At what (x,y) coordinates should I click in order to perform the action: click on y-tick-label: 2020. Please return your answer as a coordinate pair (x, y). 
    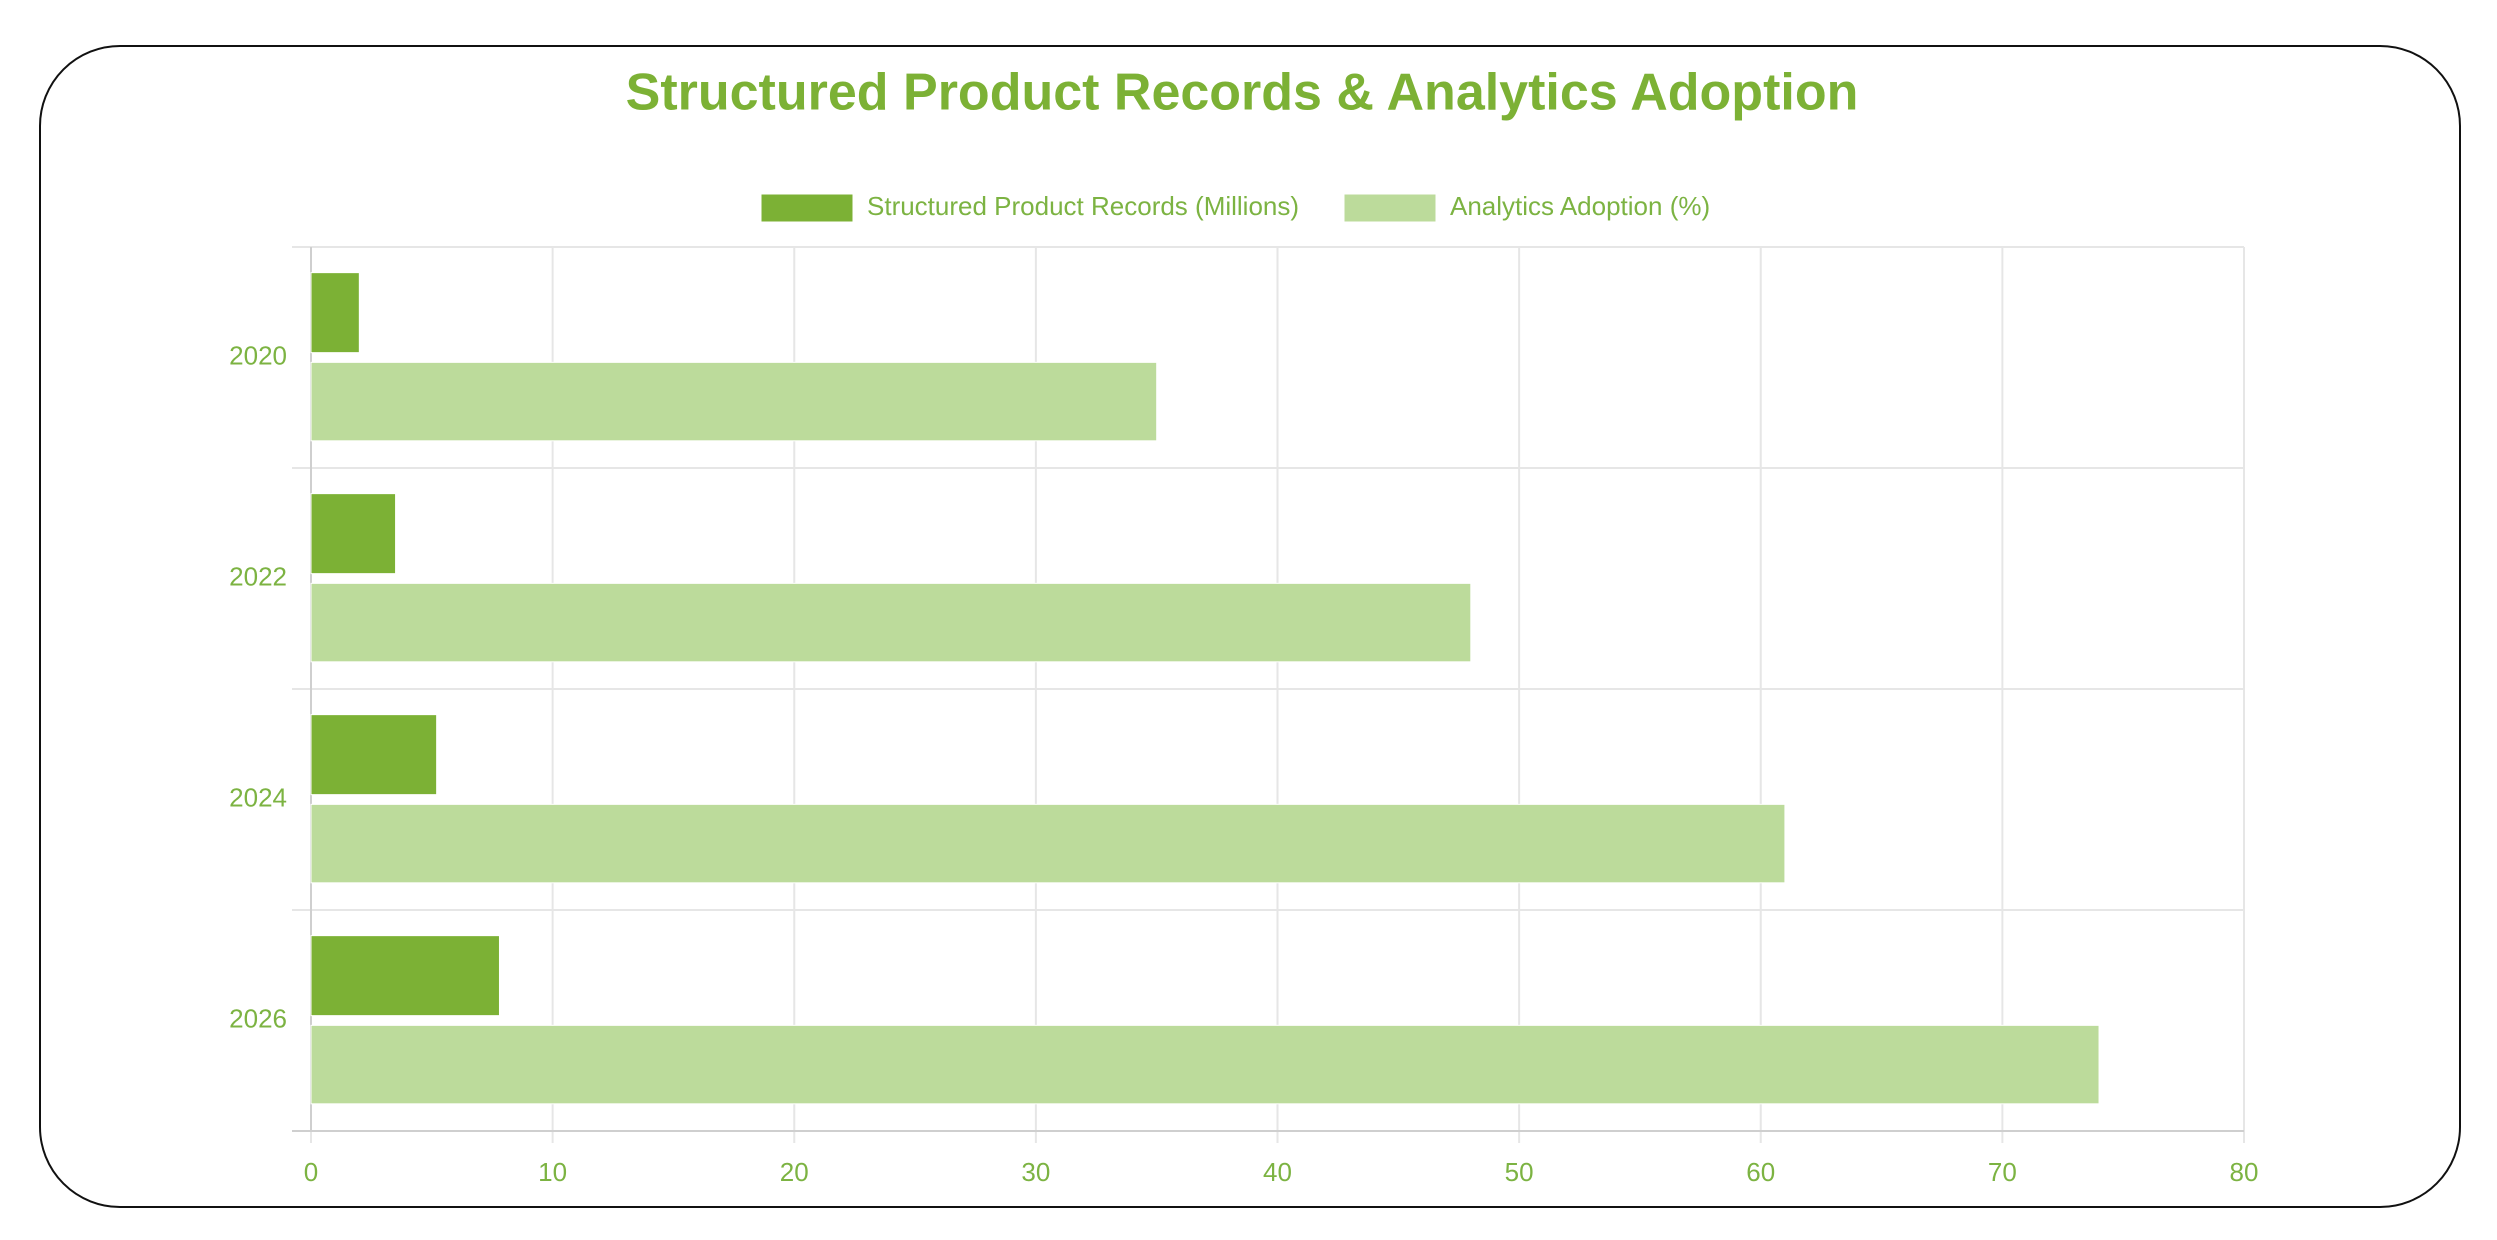
    Looking at the image, I should click on (258, 355).